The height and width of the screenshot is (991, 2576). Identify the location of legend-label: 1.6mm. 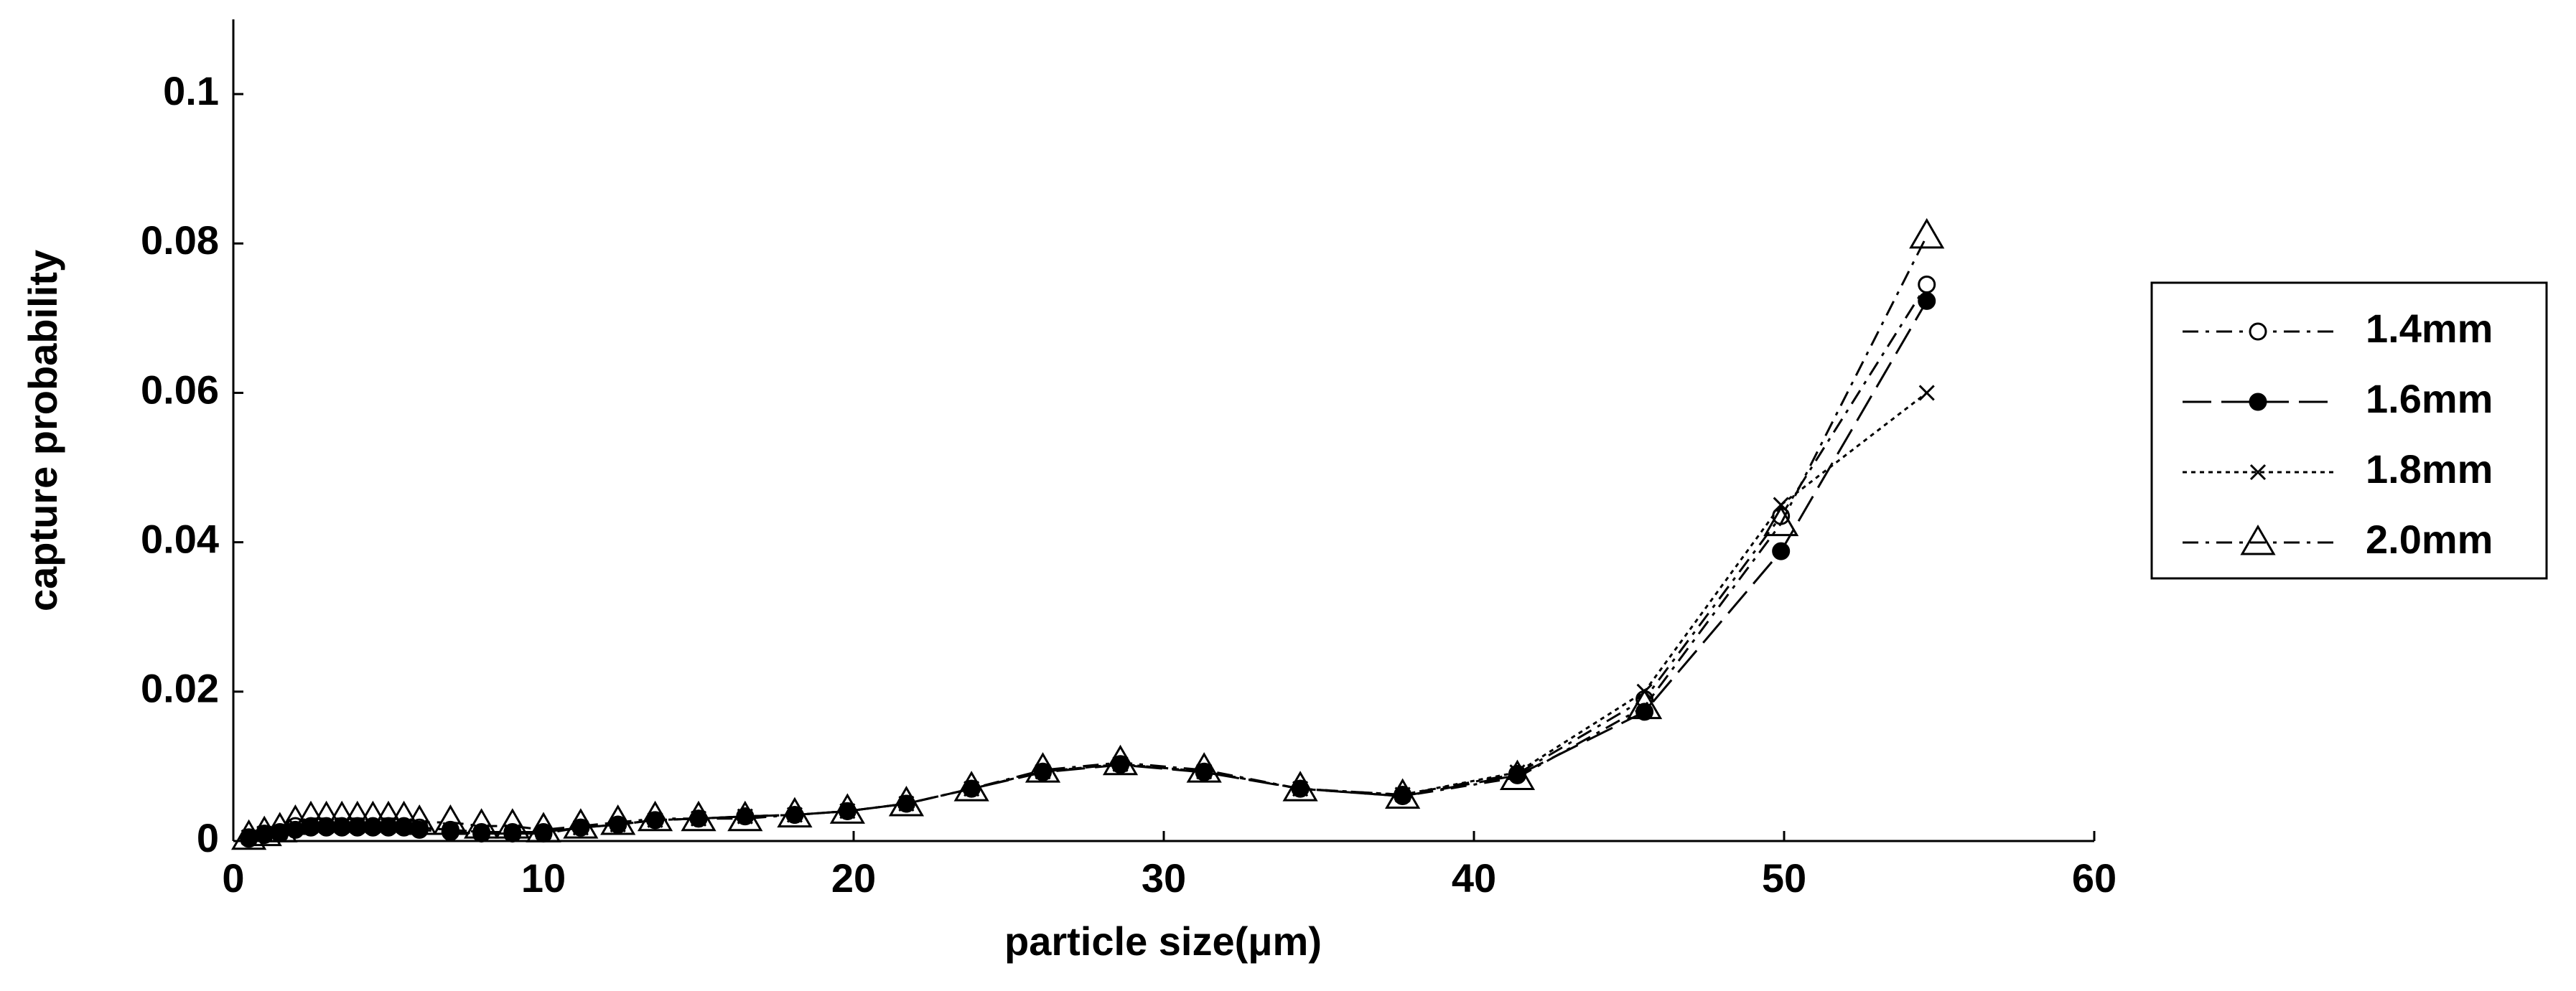
(2429, 399).